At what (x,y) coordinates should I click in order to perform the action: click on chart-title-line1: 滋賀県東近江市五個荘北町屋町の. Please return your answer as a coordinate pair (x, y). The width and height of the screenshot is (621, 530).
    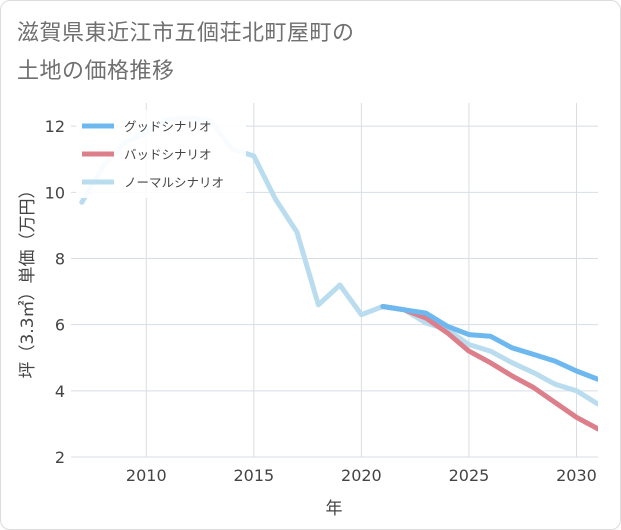
    Looking at the image, I should click on (186, 33).